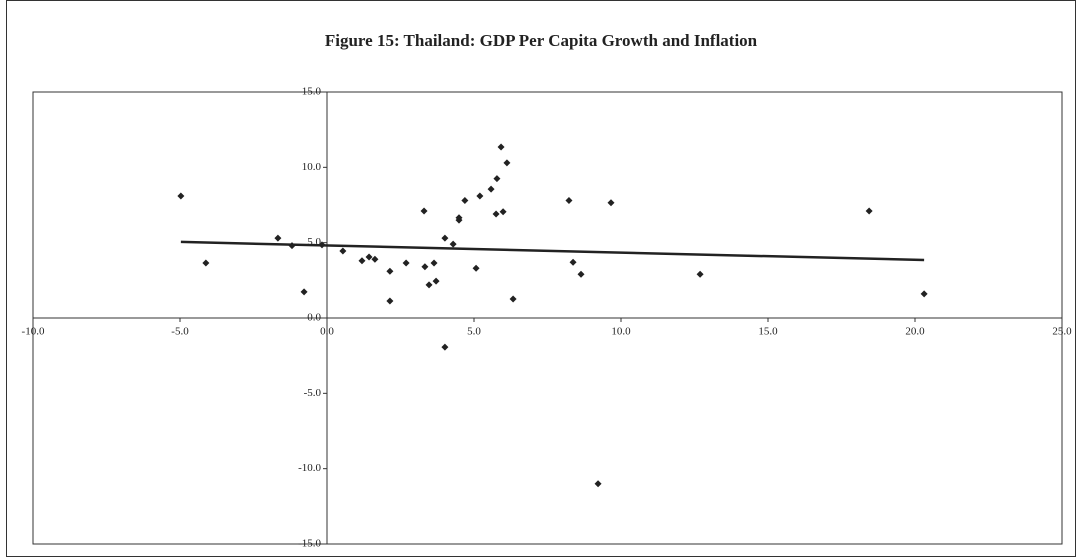 The height and width of the screenshot is (557, 1077). Describe the element at coordinates (313, 393) in the screenshot. I see `y-tick-label: -5.0` at that location.